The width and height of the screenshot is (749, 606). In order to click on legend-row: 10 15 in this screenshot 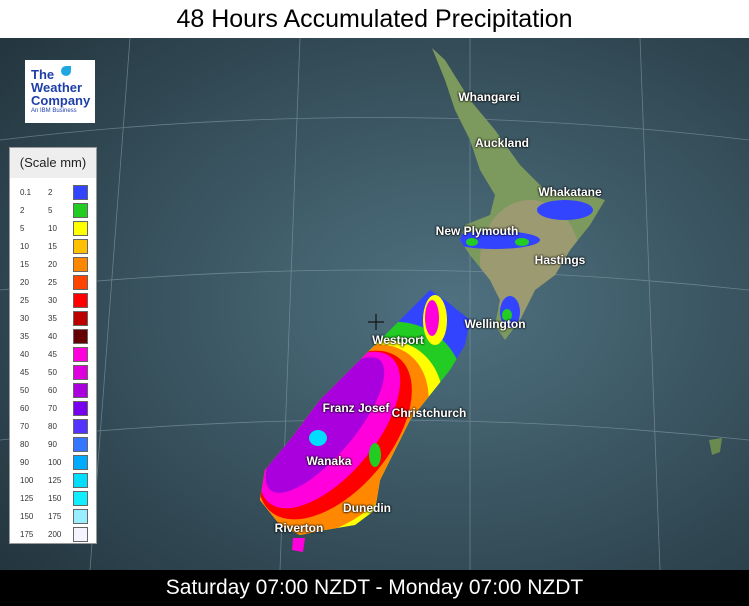, I will do `click(54, 247)`.